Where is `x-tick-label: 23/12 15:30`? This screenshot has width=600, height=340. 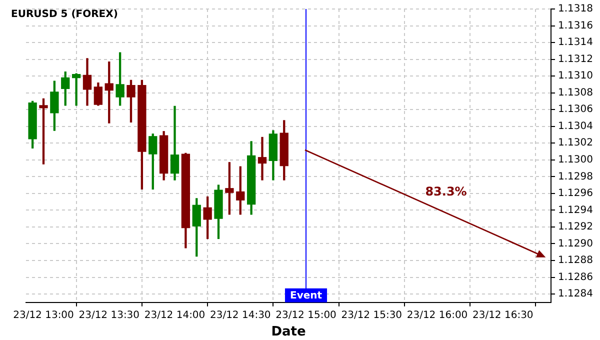
x-tick-label: 23/12 15:30 is located at coordinates (371, 315).